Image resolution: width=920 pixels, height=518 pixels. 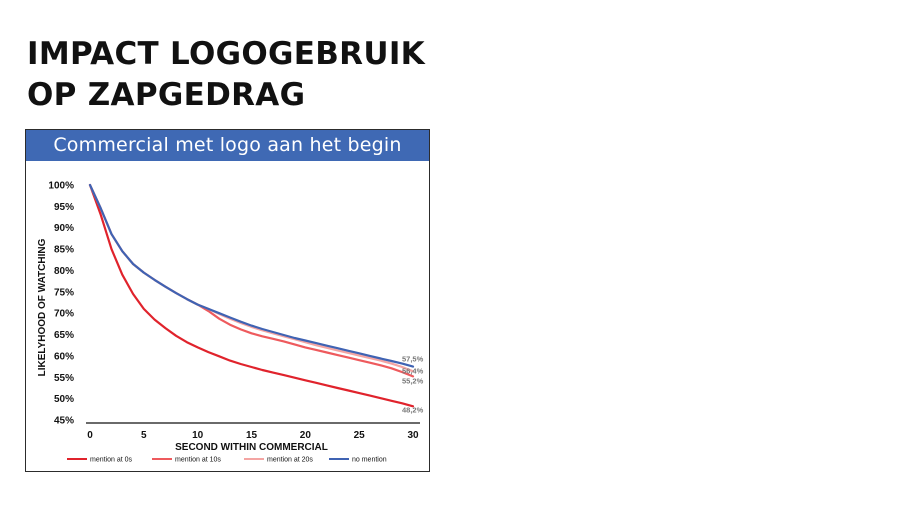 I want to click on y-tick-label: 75%, so click(x=64, y=292).